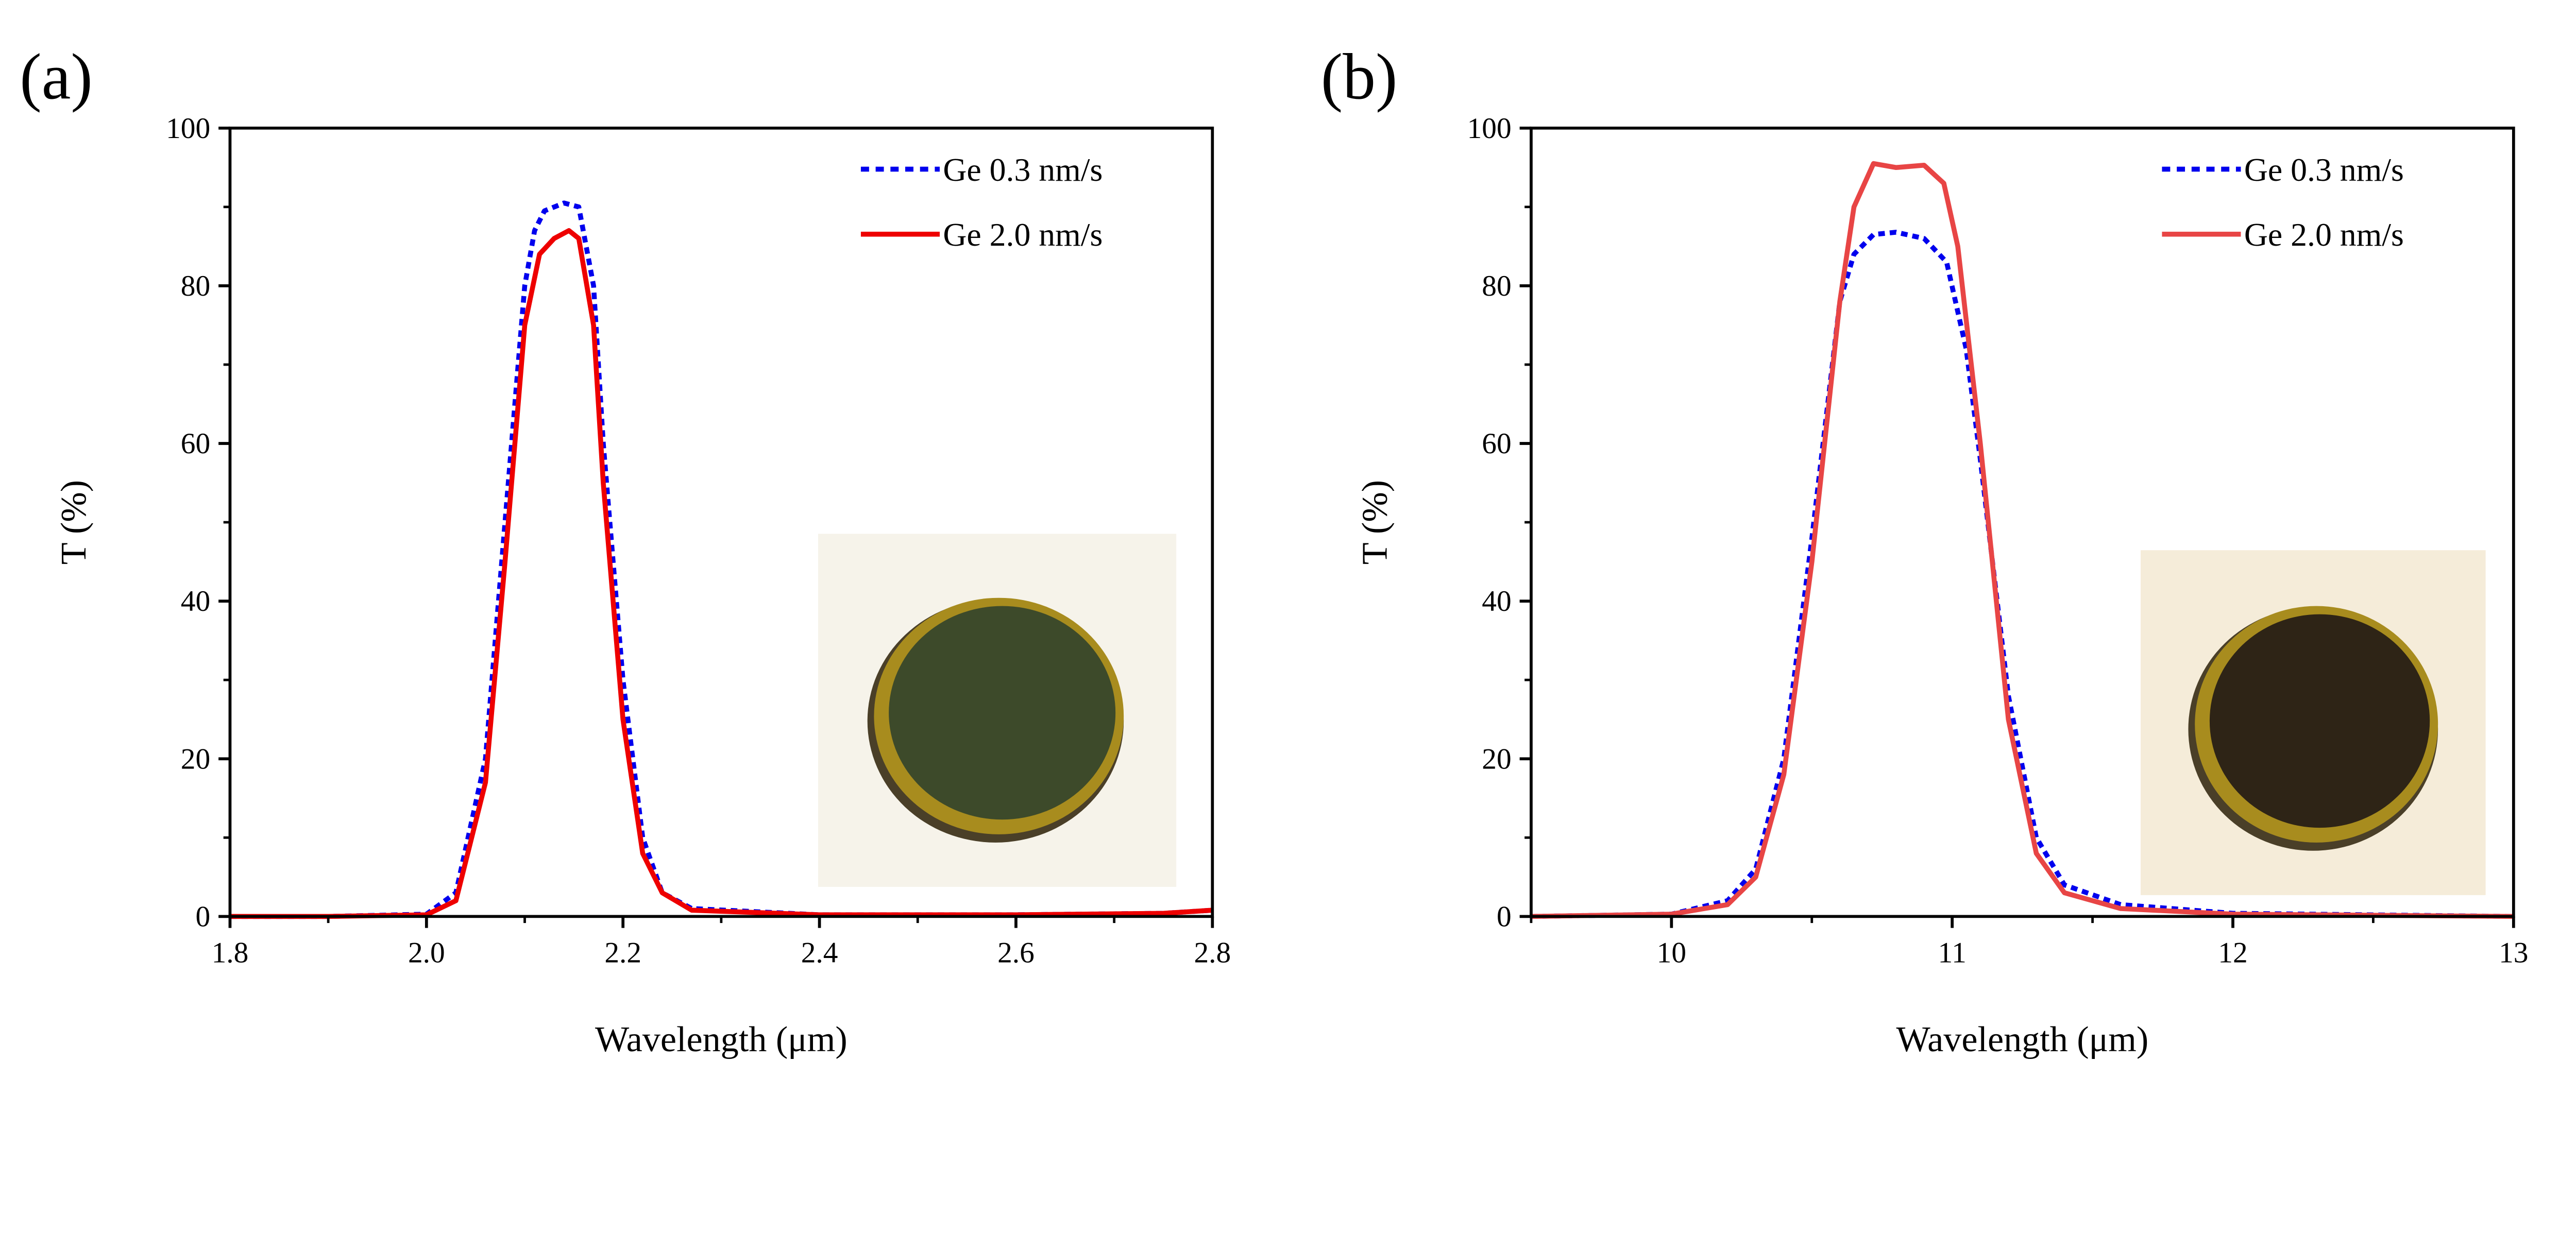 The height and width of the screenshot is (1249, 2576). What do you see at coordinates (819, 953) in the screenshot?
I see `x-tick-label: 2.4` at bounding box center [819, 953].